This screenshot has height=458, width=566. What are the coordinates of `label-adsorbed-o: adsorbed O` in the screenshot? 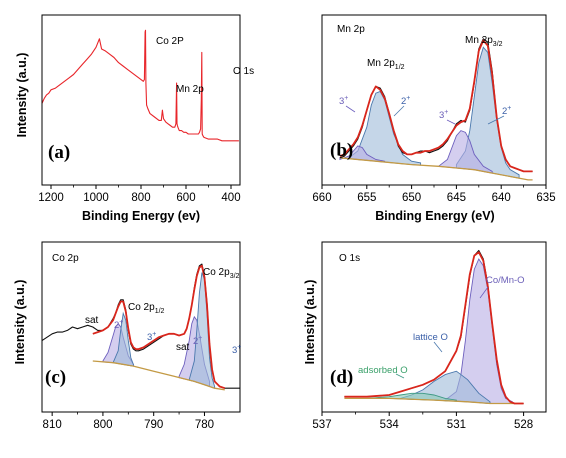 It's located at (383, 370).